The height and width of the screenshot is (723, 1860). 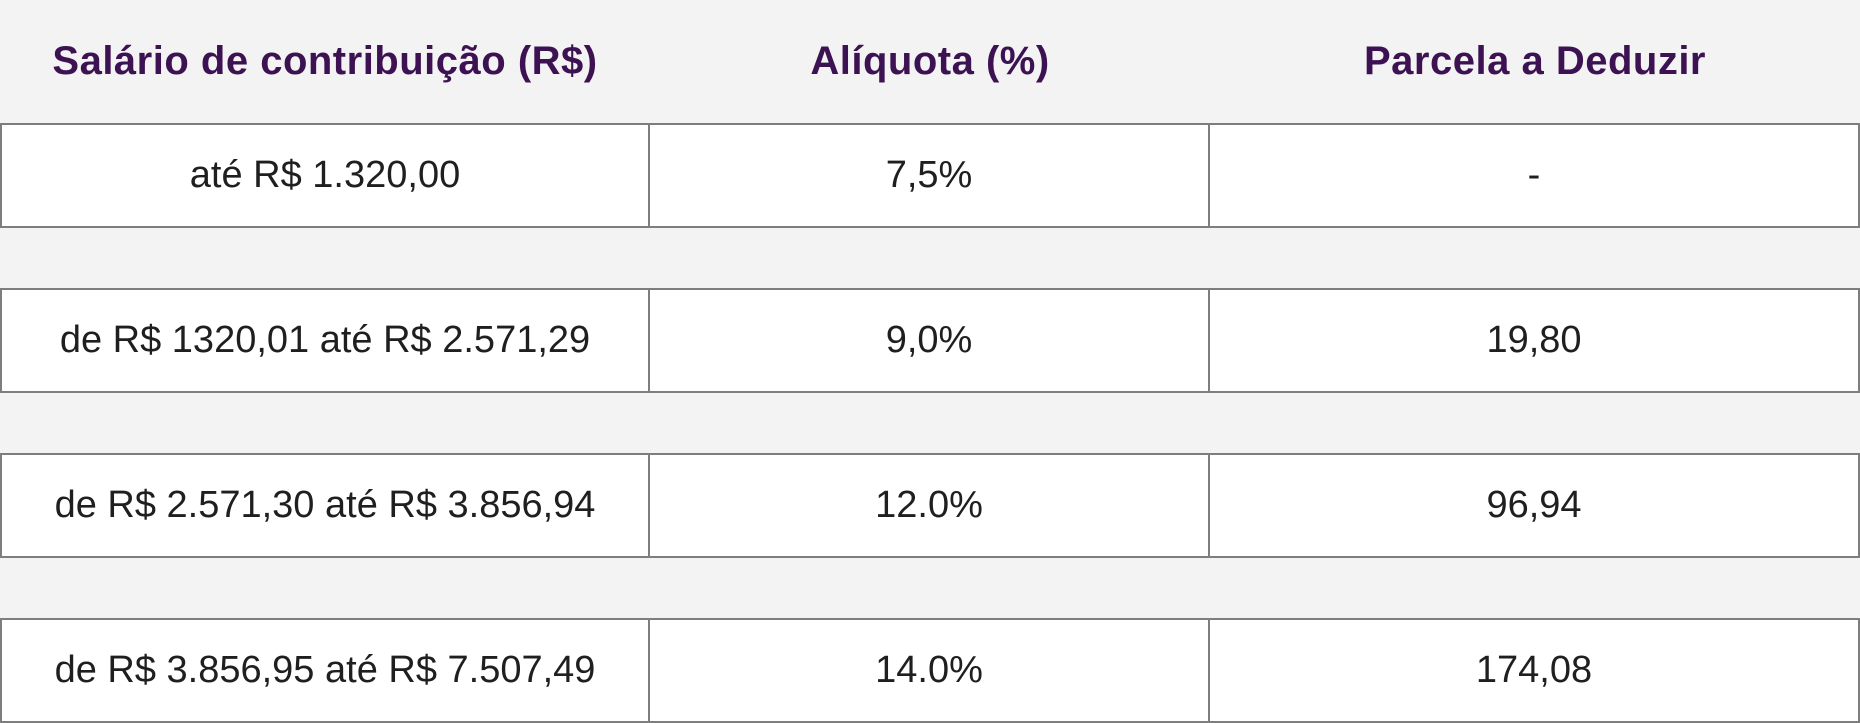 I want to click on column-header-aliquota: Alíquota (%), so click(x=930, y=61).